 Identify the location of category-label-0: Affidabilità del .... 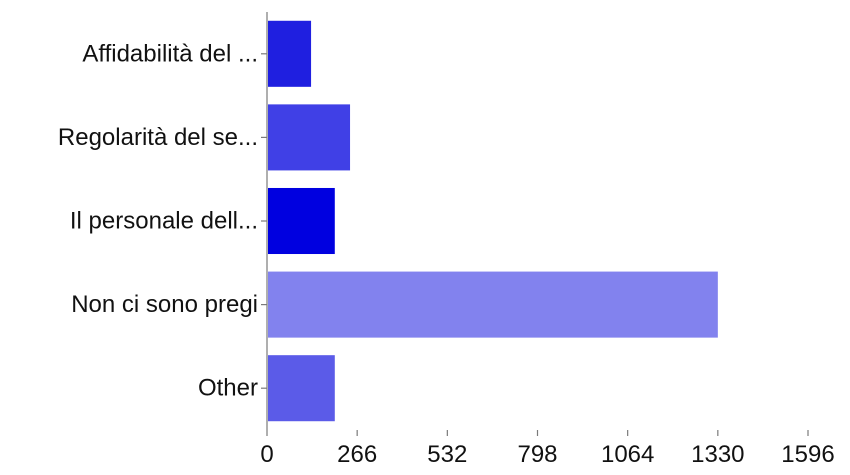
(170, 53).